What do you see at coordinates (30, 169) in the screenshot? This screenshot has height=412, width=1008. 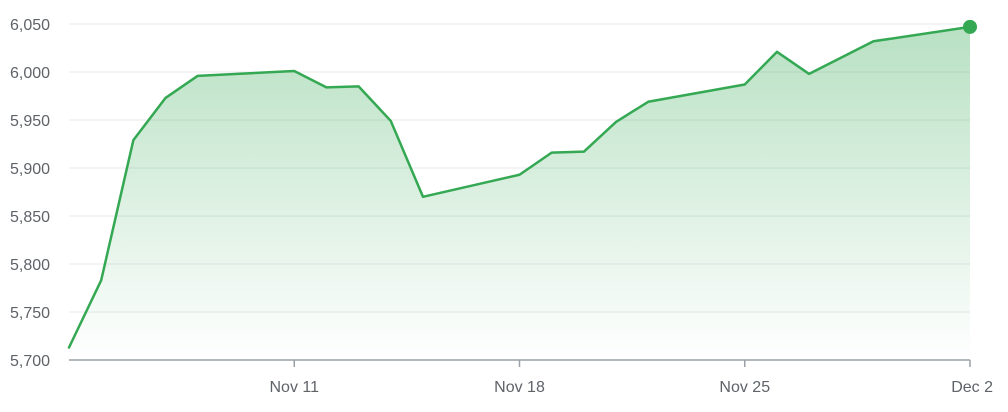 I see `y-tick-label: 5,900` at bounding box center [30, 169].